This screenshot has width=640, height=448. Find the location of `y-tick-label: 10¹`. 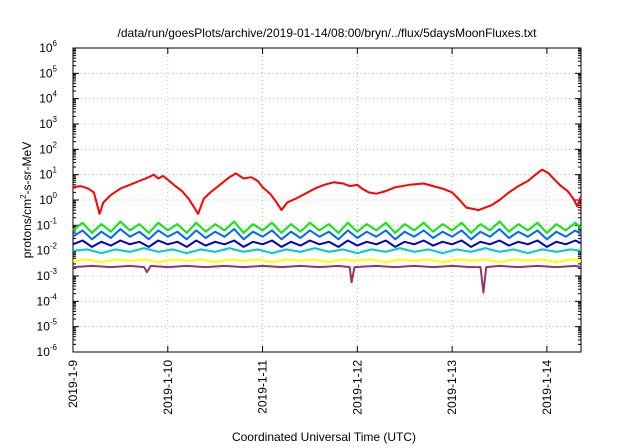

y-tick-label: 10¹ is located at coordinates (48, 174).